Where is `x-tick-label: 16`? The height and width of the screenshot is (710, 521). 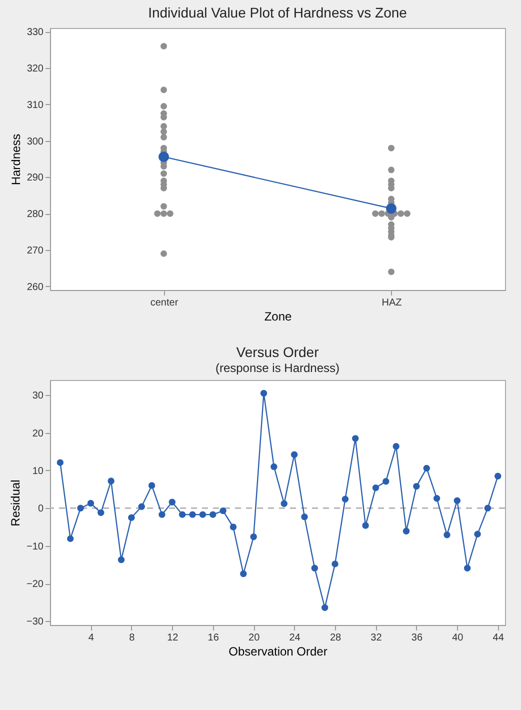 x-tick-label: 16 is located at coordinates (214, 638).